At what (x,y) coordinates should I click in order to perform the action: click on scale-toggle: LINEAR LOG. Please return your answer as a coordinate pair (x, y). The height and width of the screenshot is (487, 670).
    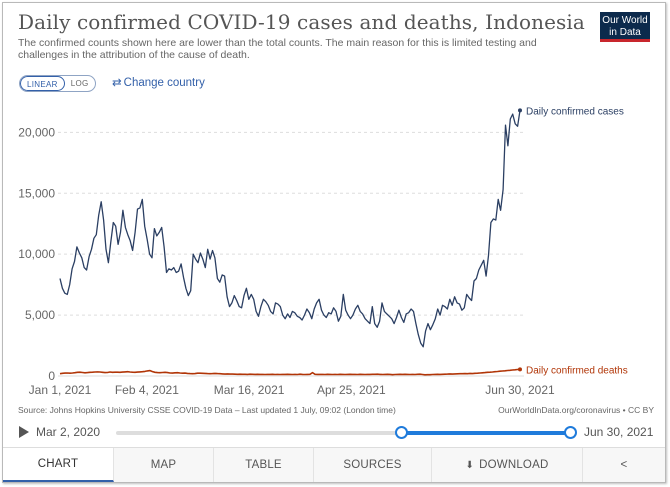
    Looking at the image, I should click on (57, 83).